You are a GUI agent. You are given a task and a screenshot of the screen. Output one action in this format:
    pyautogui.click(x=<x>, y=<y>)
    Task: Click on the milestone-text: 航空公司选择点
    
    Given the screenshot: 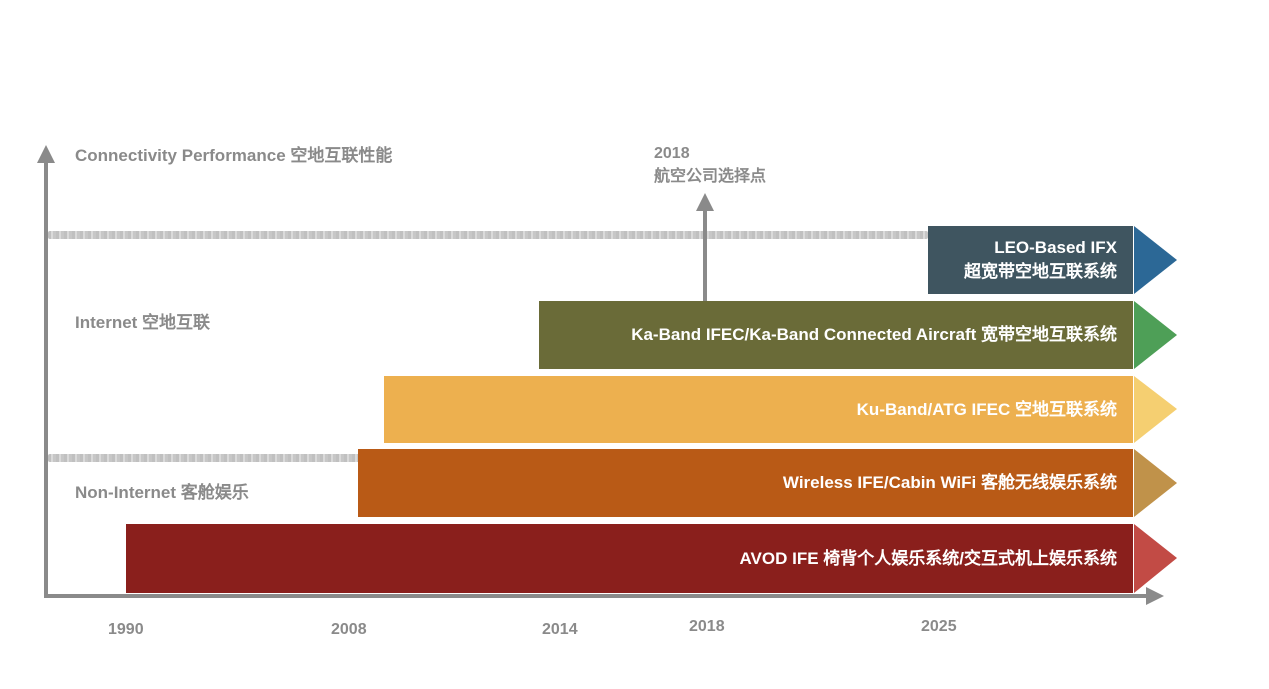 What is the action you would take?
    pyautogui.click(x=710, y=176)
    